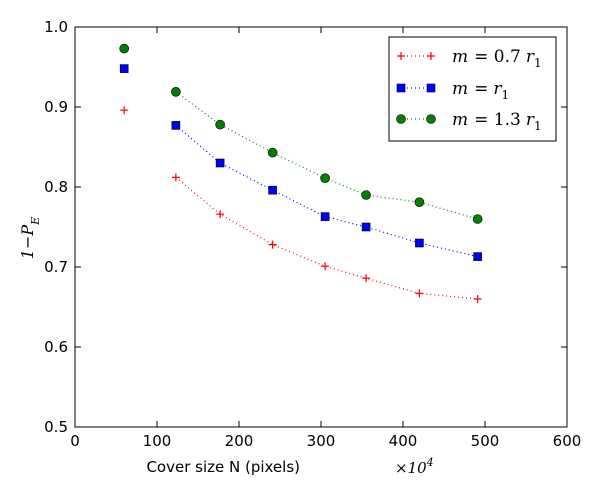 The width and height of the screenshot is (600, 500). What do you see at coordinates (56, 347) in the screenshot?
I see `y-tick-label: 0.6` at bounding box center [56, 347].